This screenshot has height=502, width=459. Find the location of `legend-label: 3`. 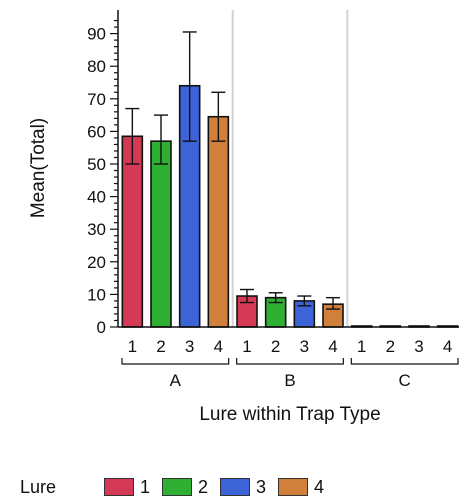

legend-label: 3 is located at coordinates (261, 486).